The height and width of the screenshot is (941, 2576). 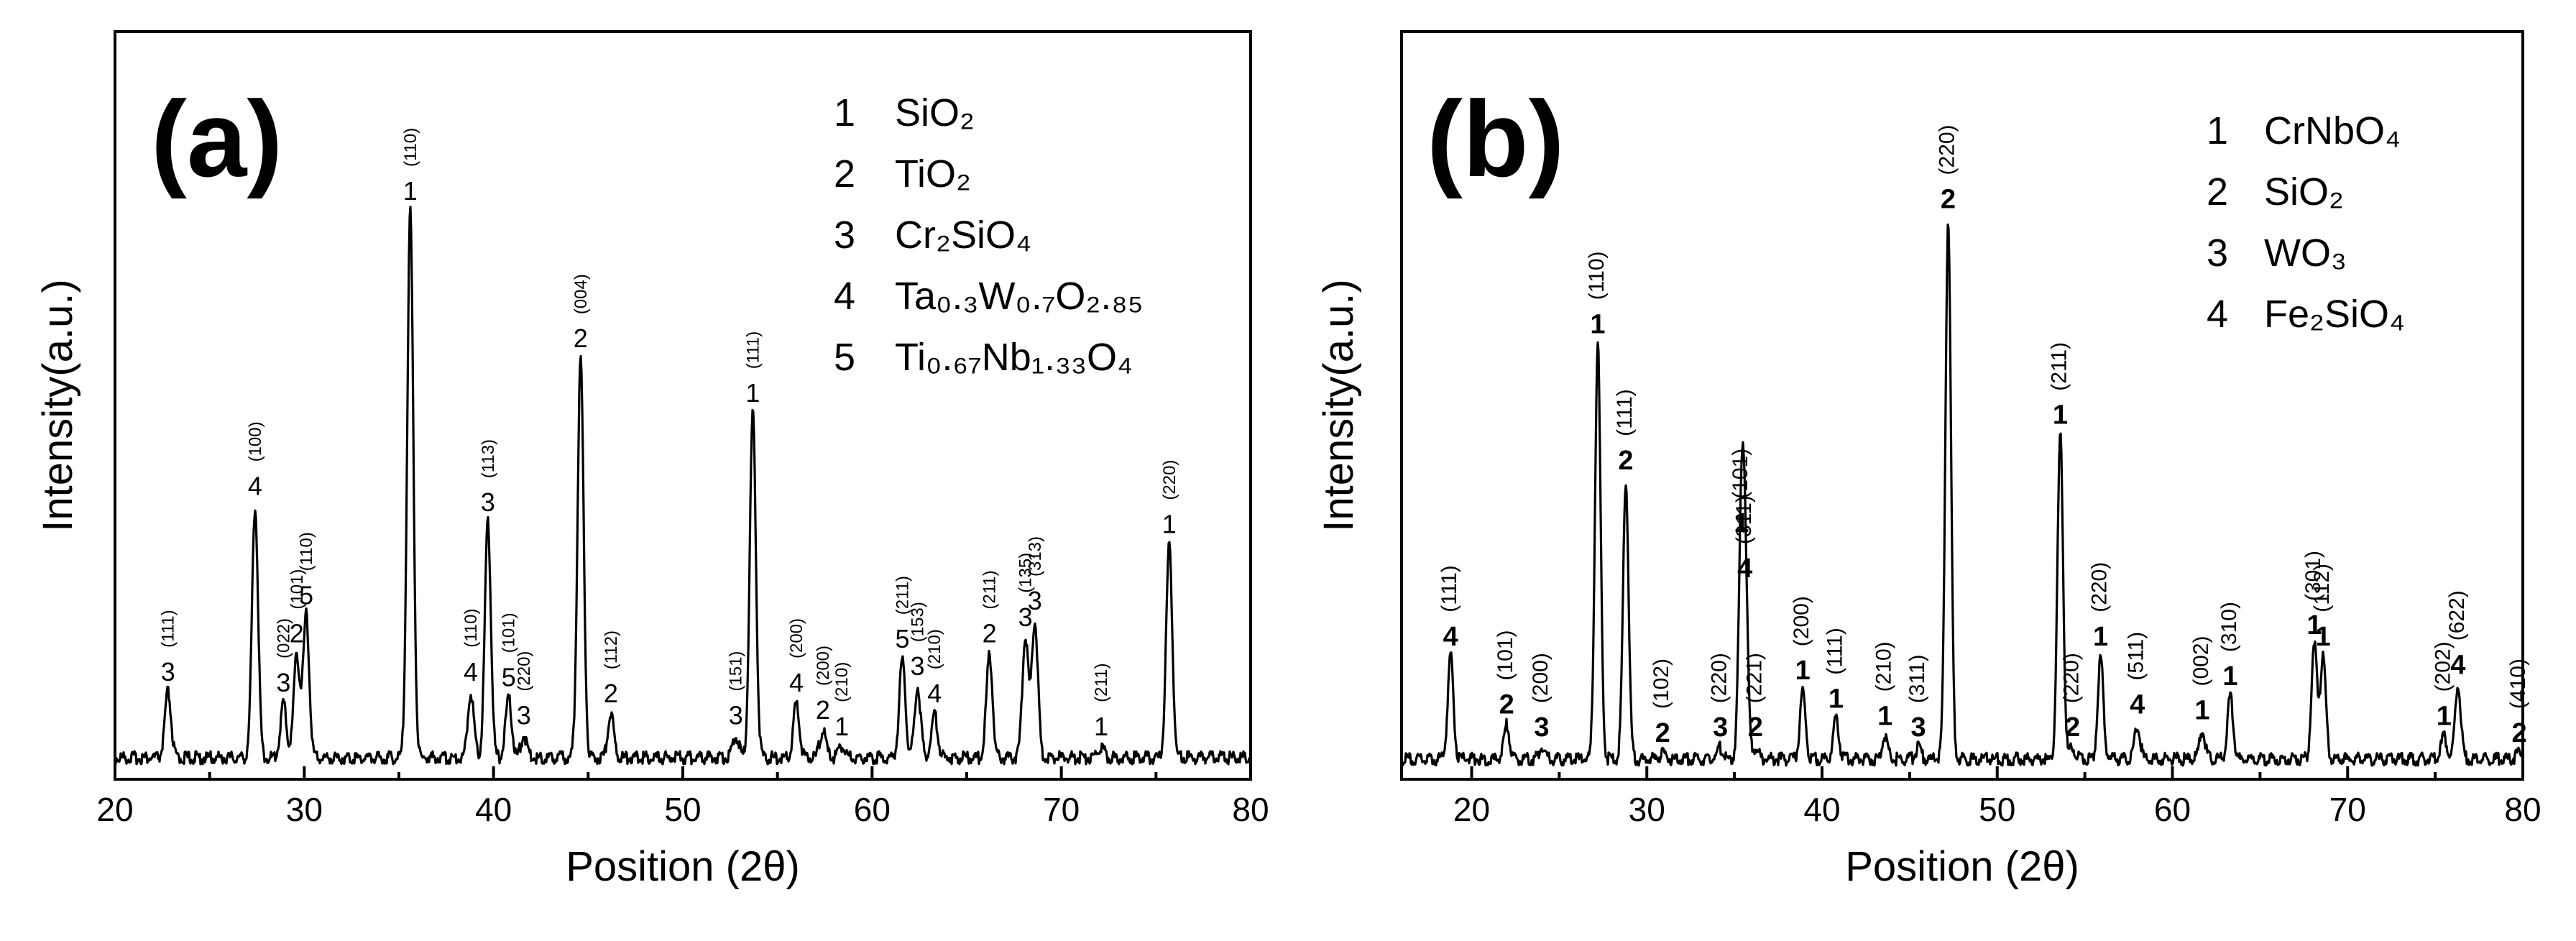 I want to click on peak-hkl-b-10: (200), so click(x=1801, y=621).